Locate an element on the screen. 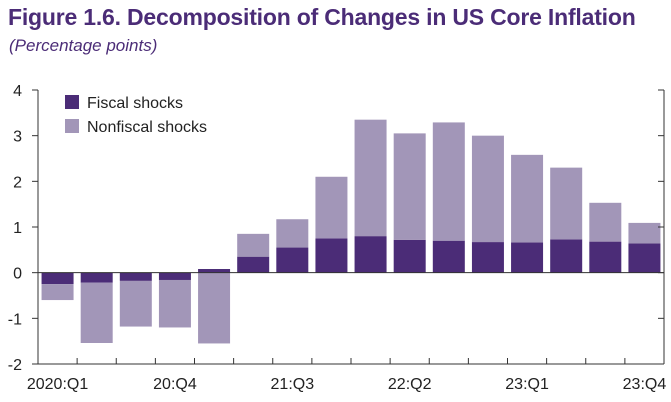 The height and width of the screenshot is (402, 671). legend: Fiscal shocks Nonfiscal shocks is located at coordinates (136, 115).